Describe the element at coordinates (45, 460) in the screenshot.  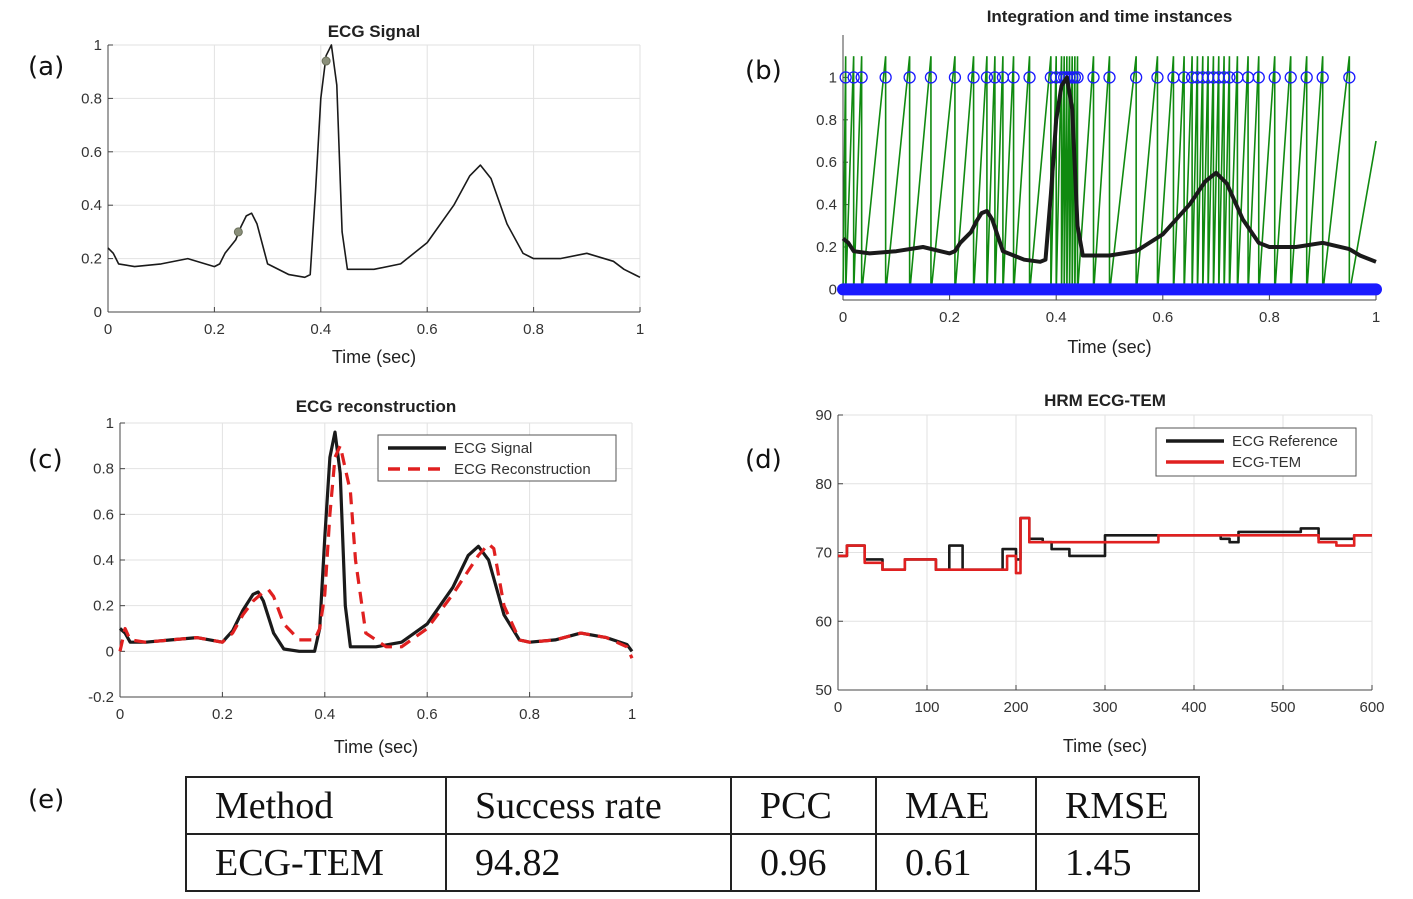
I see `panel-label-c: (c)` at that location.